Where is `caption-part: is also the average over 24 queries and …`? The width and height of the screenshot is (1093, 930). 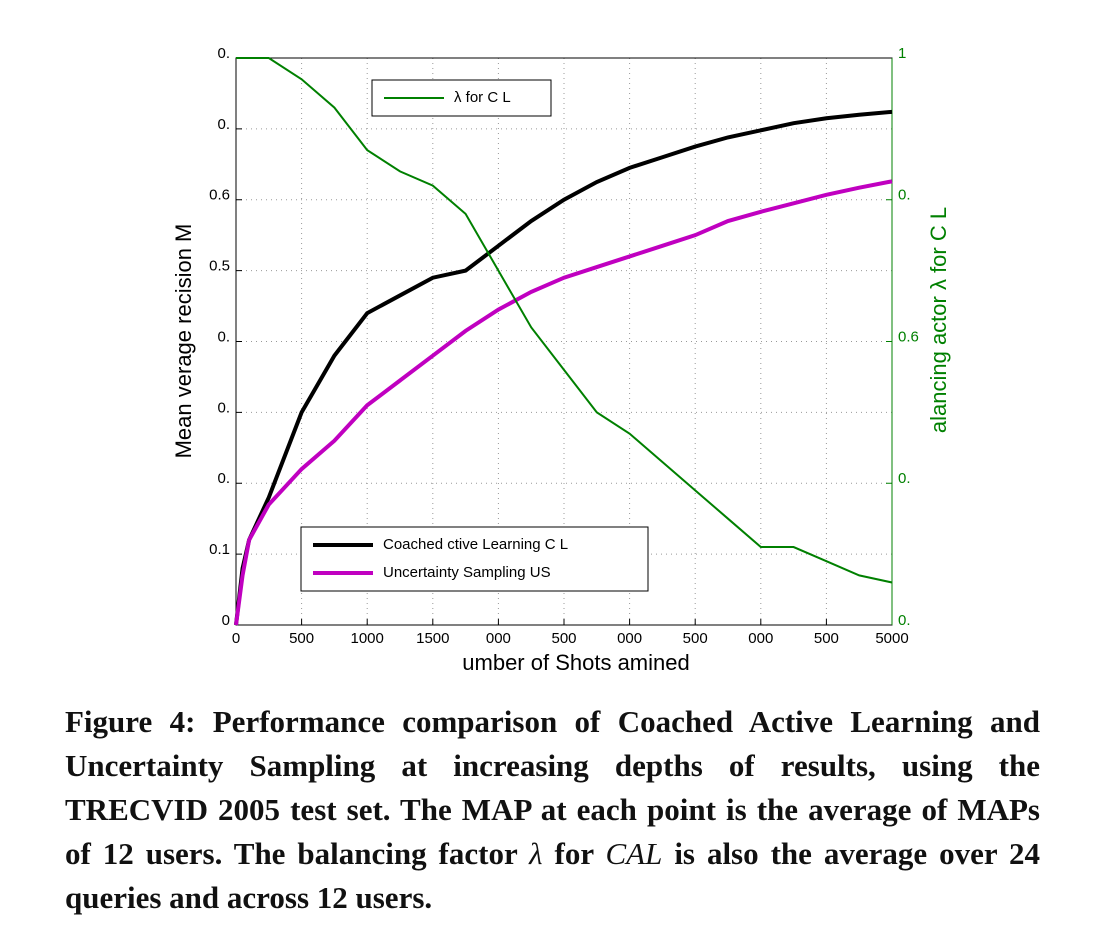
caption-part: is also the average over 24 queries and … is located at coordinates (552, 875).